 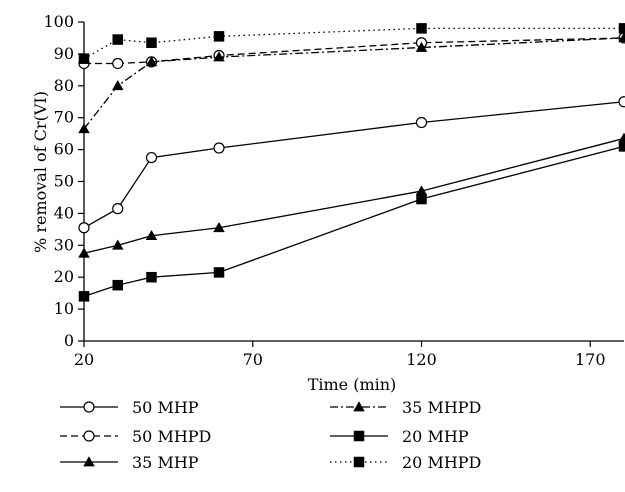 What do you see at coordinates (69, 340) in the screenshot?
I see `y-tick-label: 0` at bounding box center [69, 340].